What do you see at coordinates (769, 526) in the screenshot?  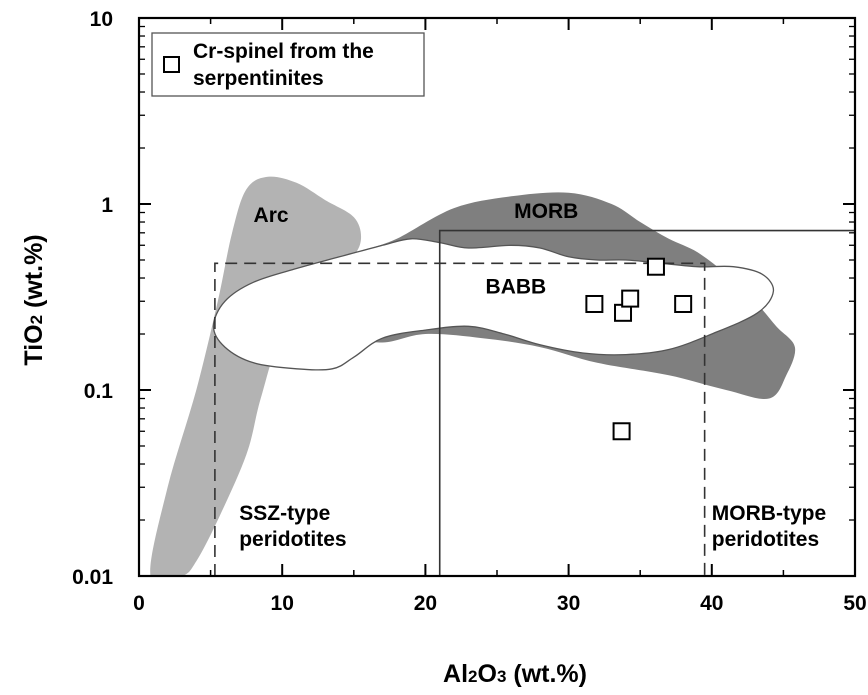 I see `label-morb-type: MORB-type peridotites` at bounding box center [769, 526].